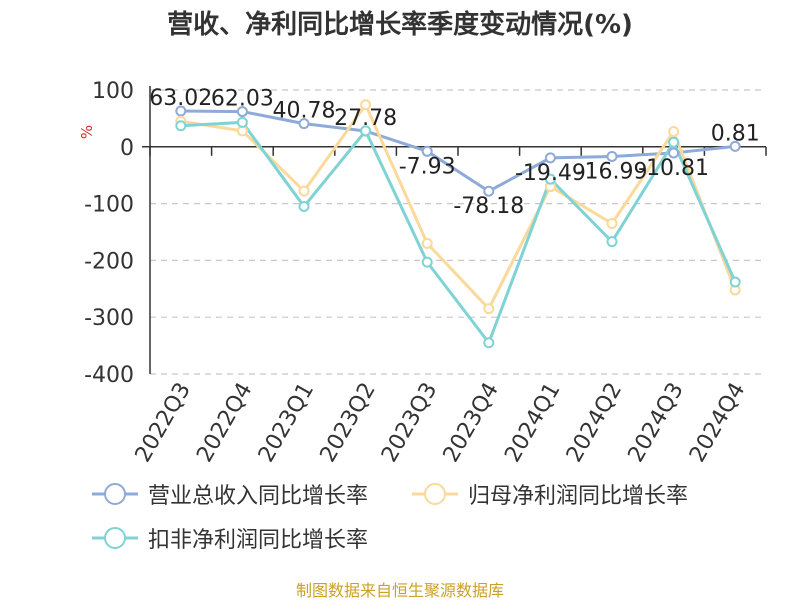 The width and height of the screenshot is (800, 601). Describe the element at coordinates (471, 423) in the screenshot. I see `x-tick-label: 2023Q4` at that location.